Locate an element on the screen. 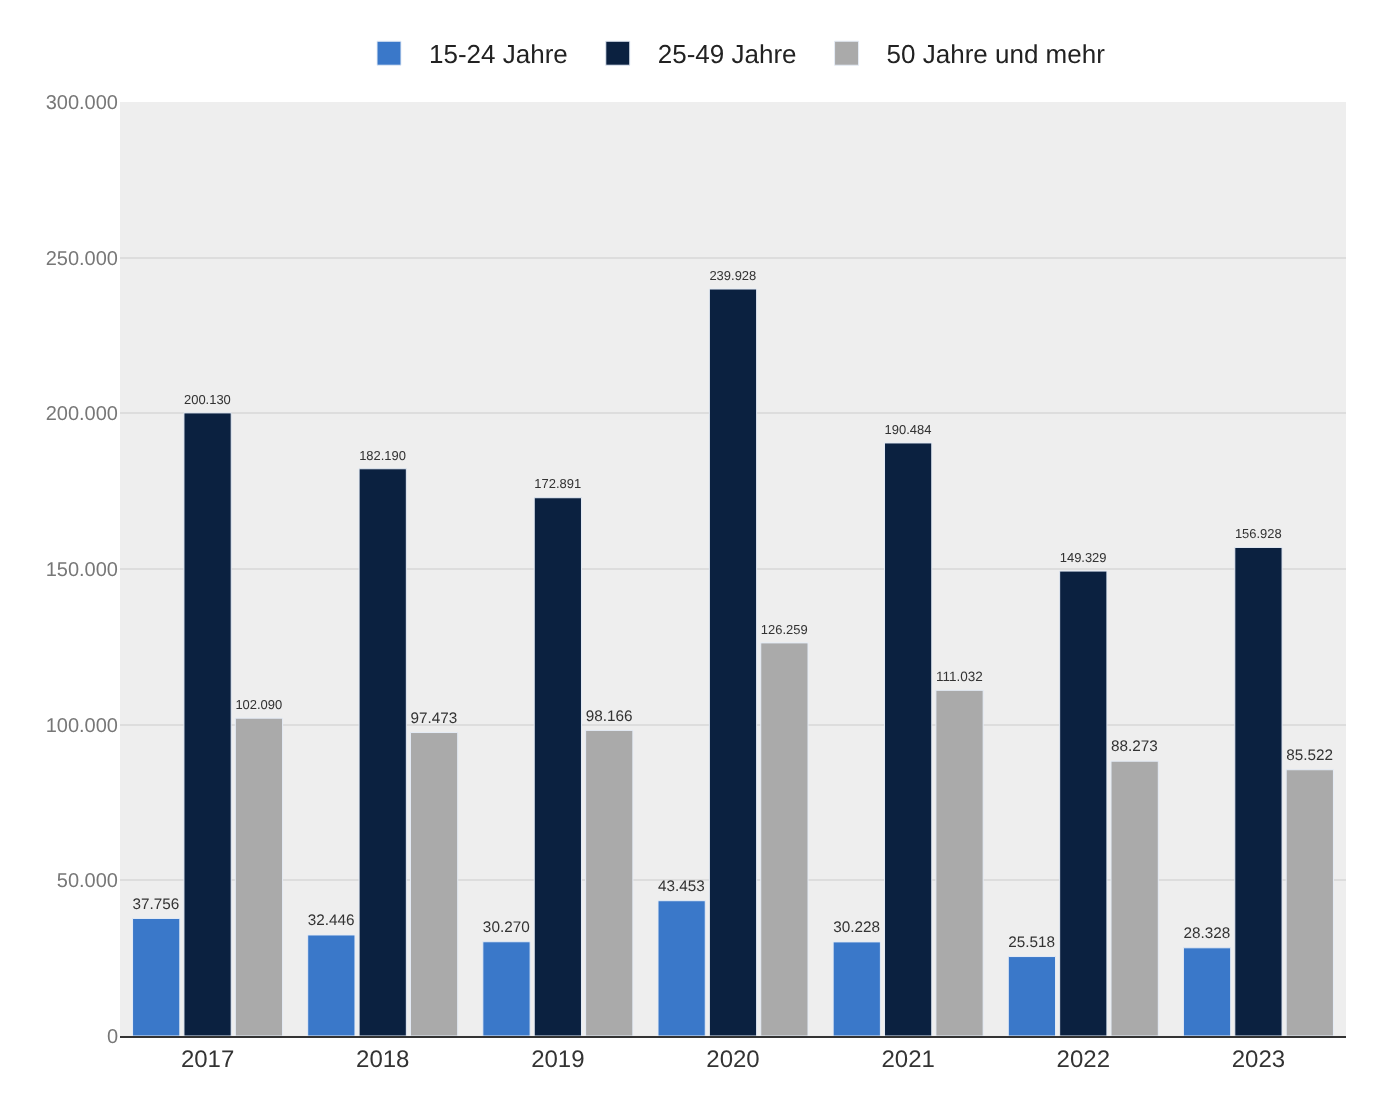 The width and height of the screenshot is (1376, 1116). x-tick-label: 2019 is located at coordinates (558, 1058).